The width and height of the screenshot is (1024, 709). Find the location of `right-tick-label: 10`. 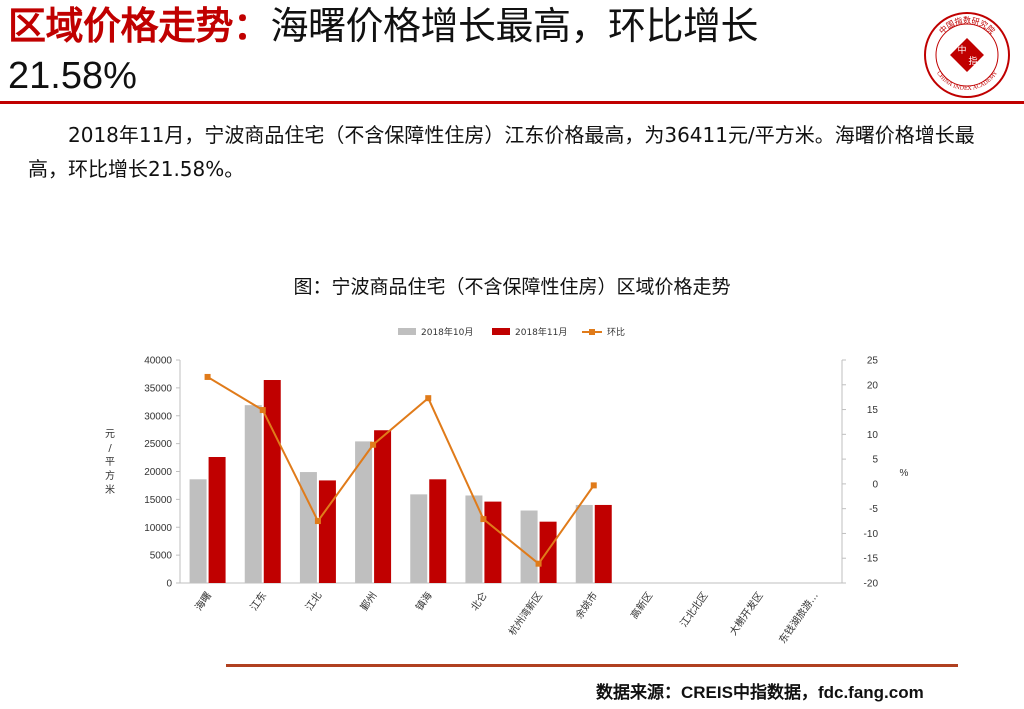

right-tick-label: 10 is located at coordinates (873, 435).